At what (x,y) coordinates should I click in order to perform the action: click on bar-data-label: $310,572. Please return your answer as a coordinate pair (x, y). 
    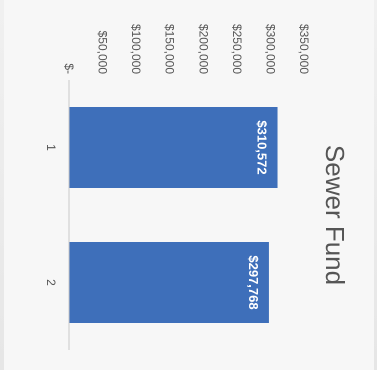
    Looking at the image, I should click on (262, 147).